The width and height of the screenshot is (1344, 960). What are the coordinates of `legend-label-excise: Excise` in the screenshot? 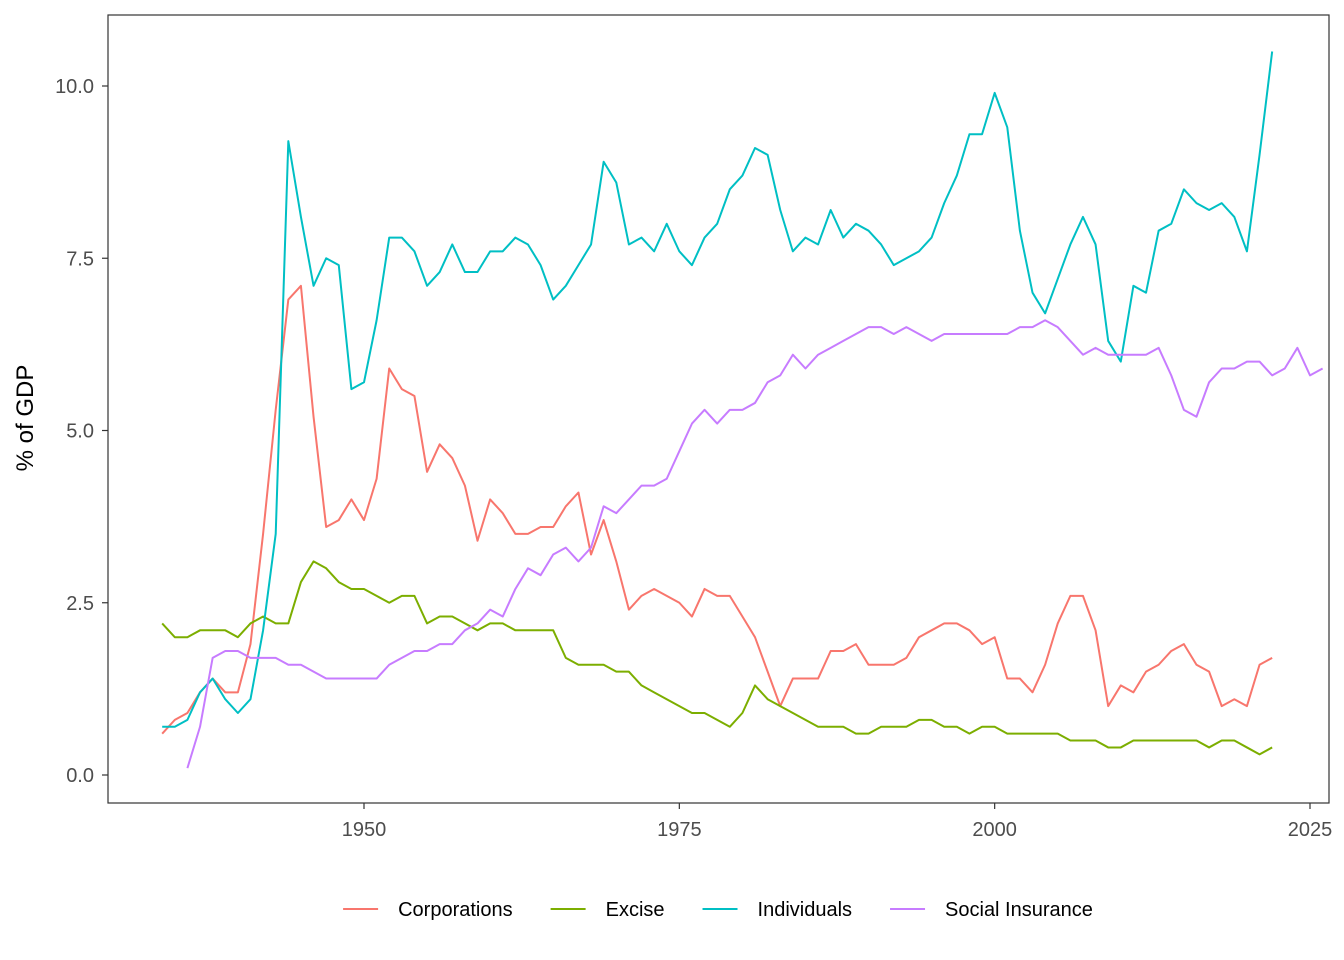 It's located at (635, 910).